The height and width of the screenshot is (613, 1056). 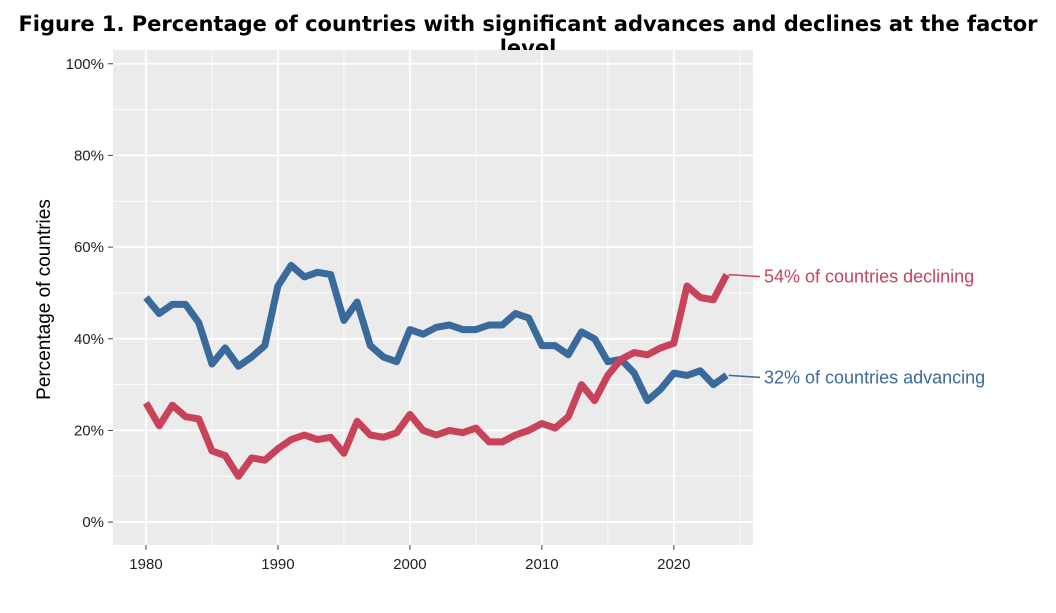 What do you see at coordinates (673, 564) in the screenshot?
I see `x-tick-label: 2020` at bounding box center [673, 564].